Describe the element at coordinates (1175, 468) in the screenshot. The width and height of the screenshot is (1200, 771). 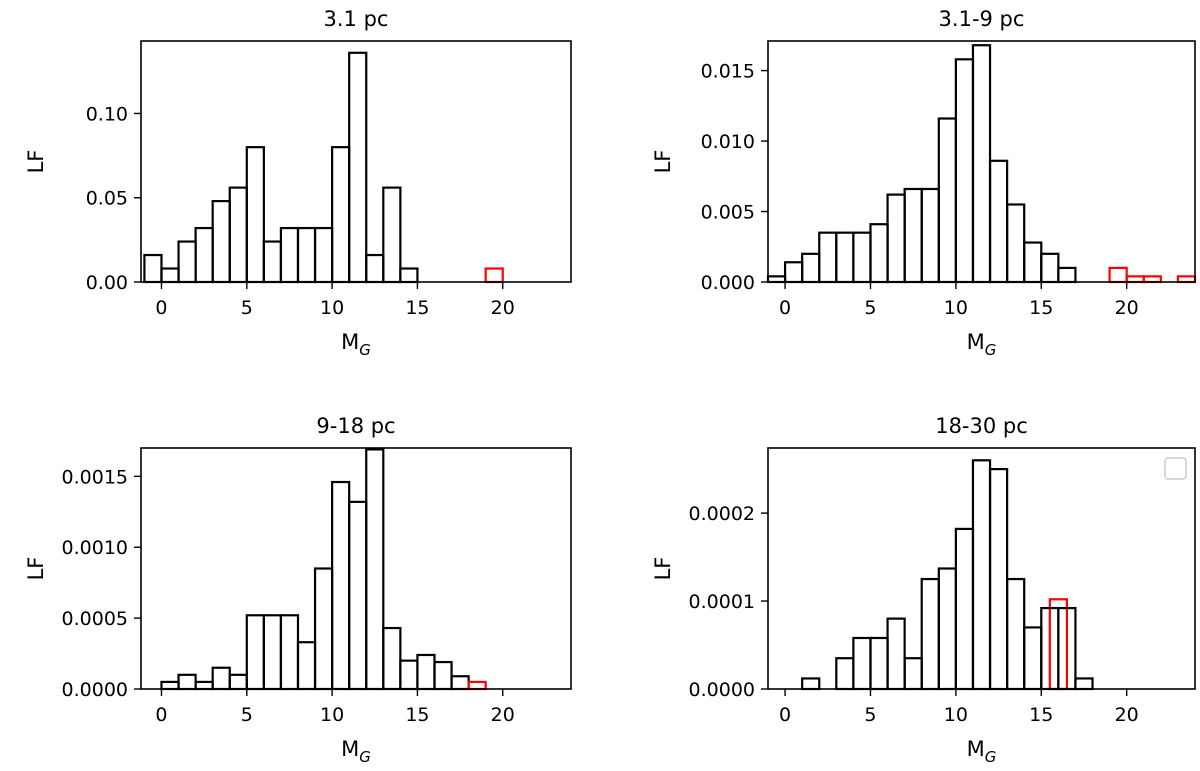
I see `legend-box` at that location.